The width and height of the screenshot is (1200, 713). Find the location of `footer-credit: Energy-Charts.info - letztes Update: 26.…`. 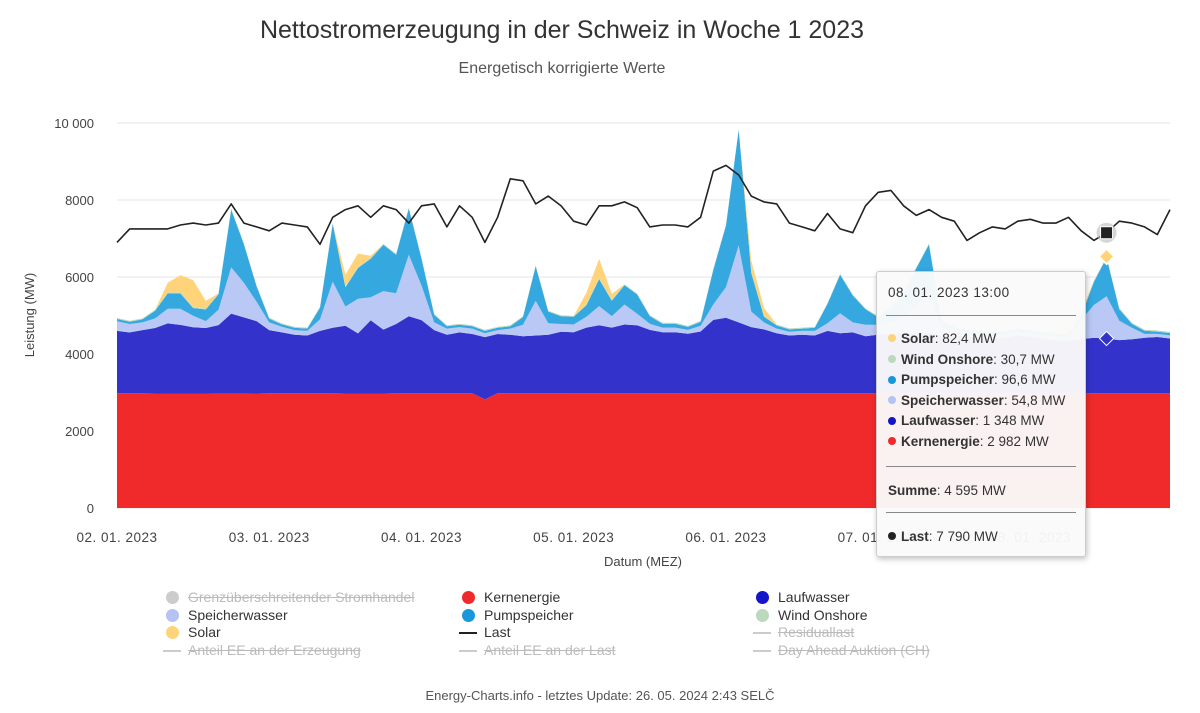

footer-credit: Energy-Charts.info - letztes Update: 26.… is located at coordinates (600, 695).